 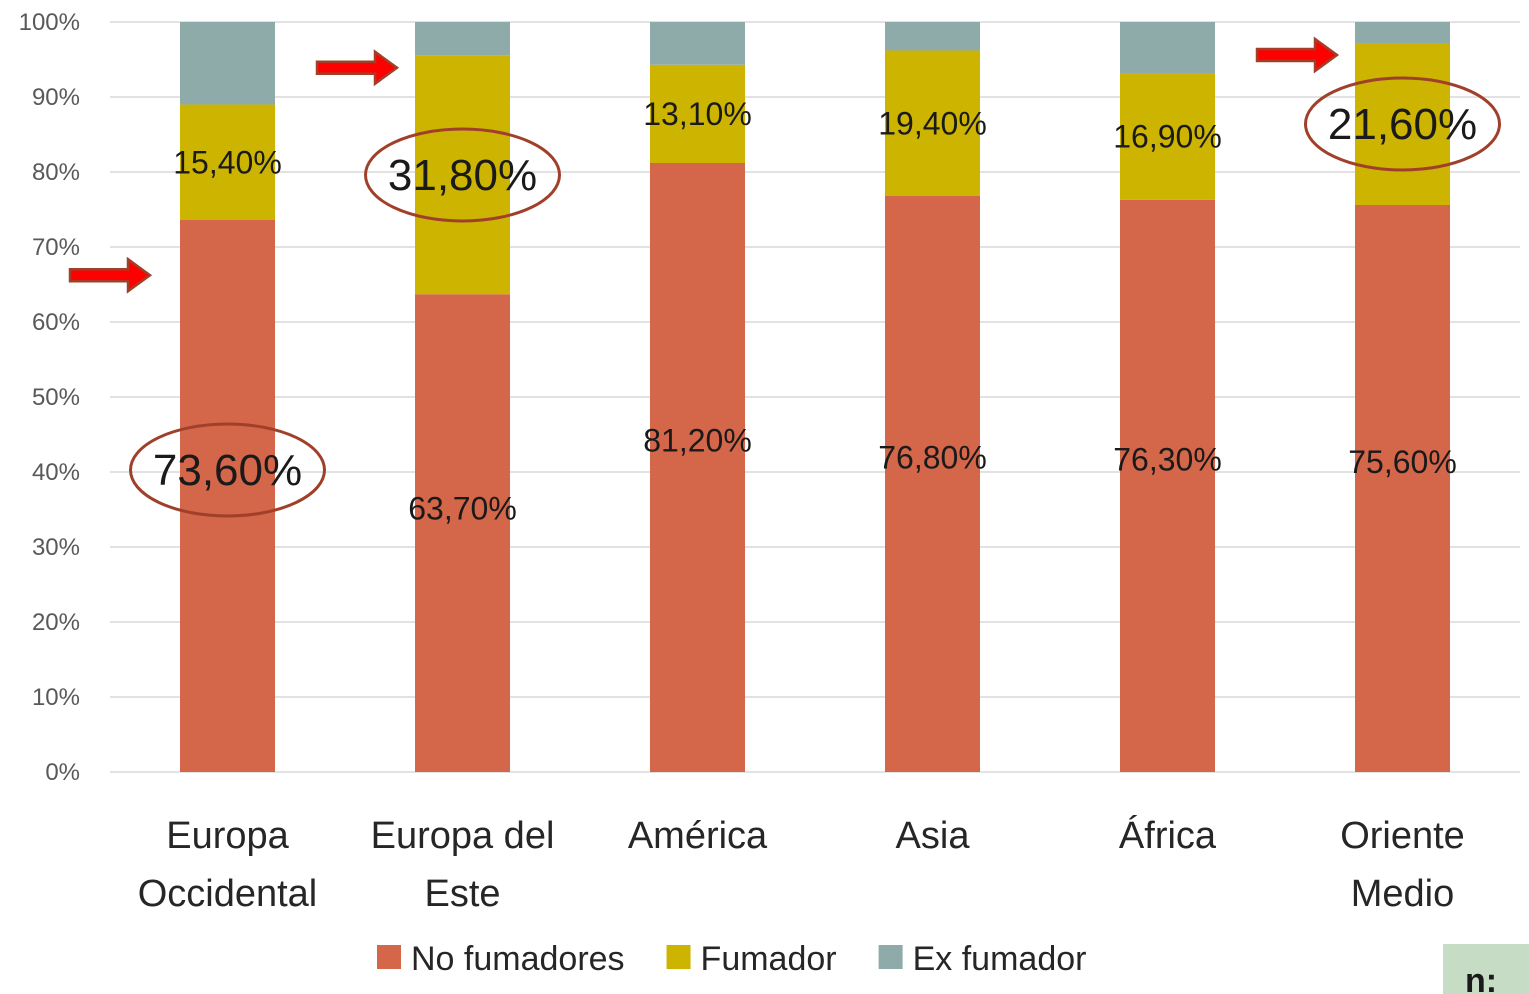 I want to click on y-tick-label: 0%, so click(x=62, y=772).